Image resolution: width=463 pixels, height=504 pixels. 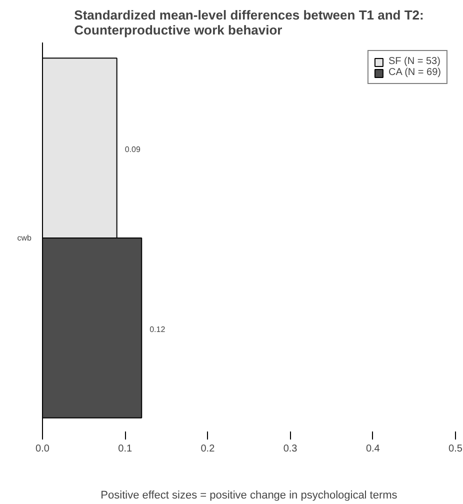 I want to click on y-tick-label: cwb, so click(x=24, y=238).